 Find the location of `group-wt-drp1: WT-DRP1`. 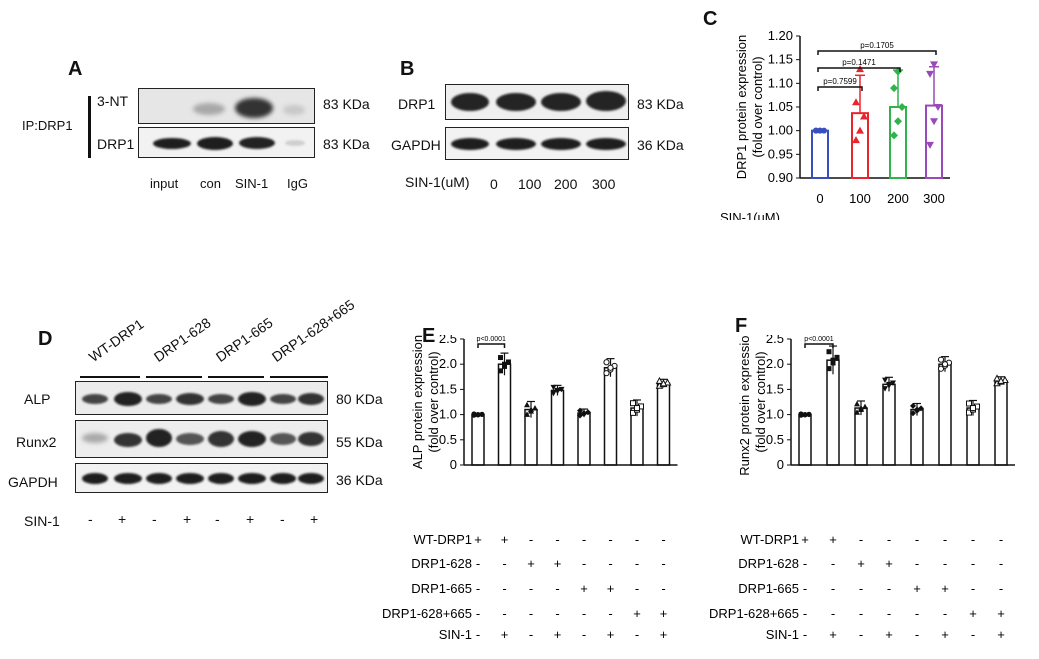

group-wt-drp1: WT-DRP1 is located at coordinates (116, 340).